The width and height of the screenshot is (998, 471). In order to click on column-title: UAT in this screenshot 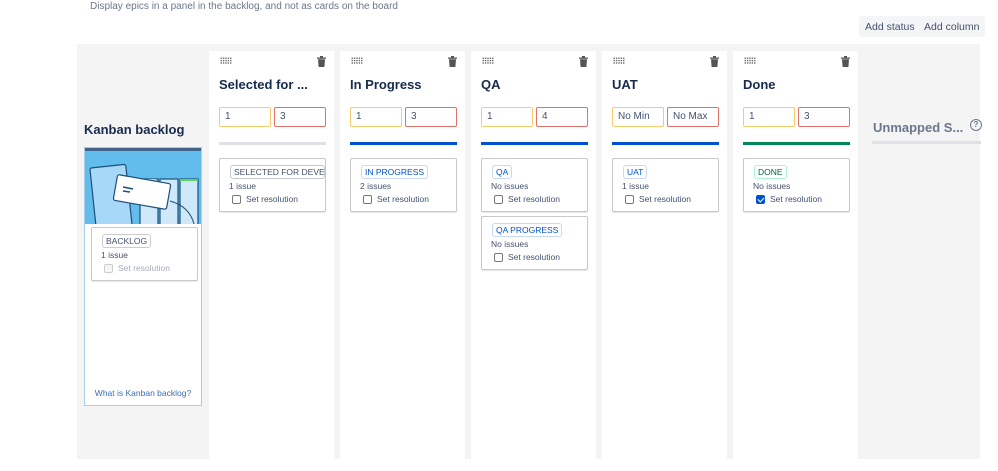, I will do `click(625, 84)`.